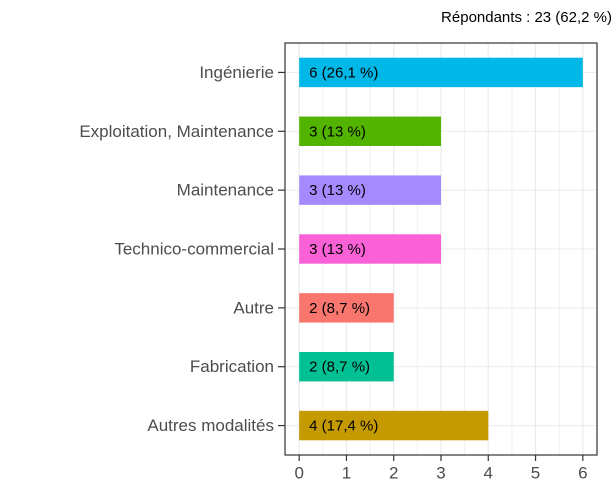  Describe the element at coordinates (298, 472) in the screenshot. I see `x-tick-label: 0` at that location.